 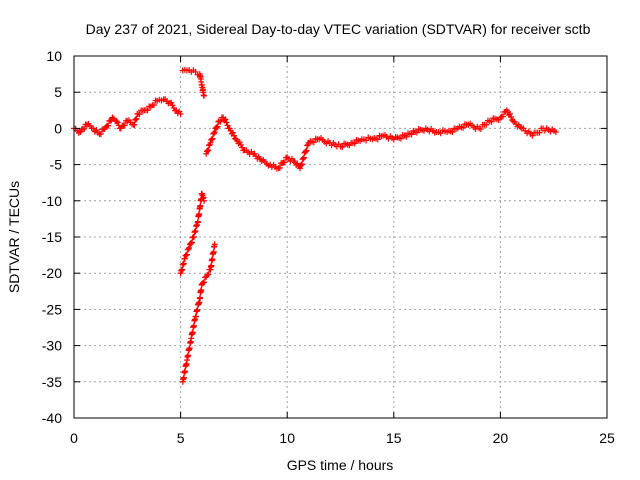 What do you see at coordinates (52, 382) in the screenshot?
I see `y-tick-label: -35` at bounding box center [52, 382].